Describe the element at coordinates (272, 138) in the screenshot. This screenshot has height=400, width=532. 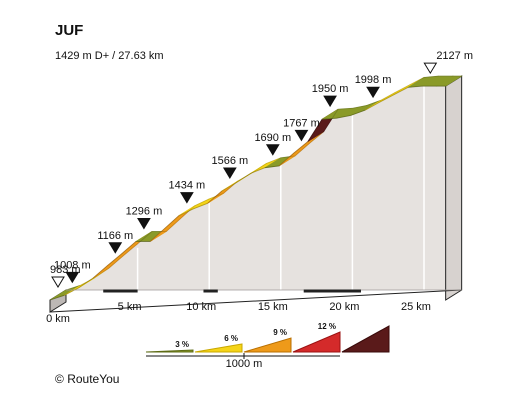
I see `elevation-label: 1690 m` at that location.